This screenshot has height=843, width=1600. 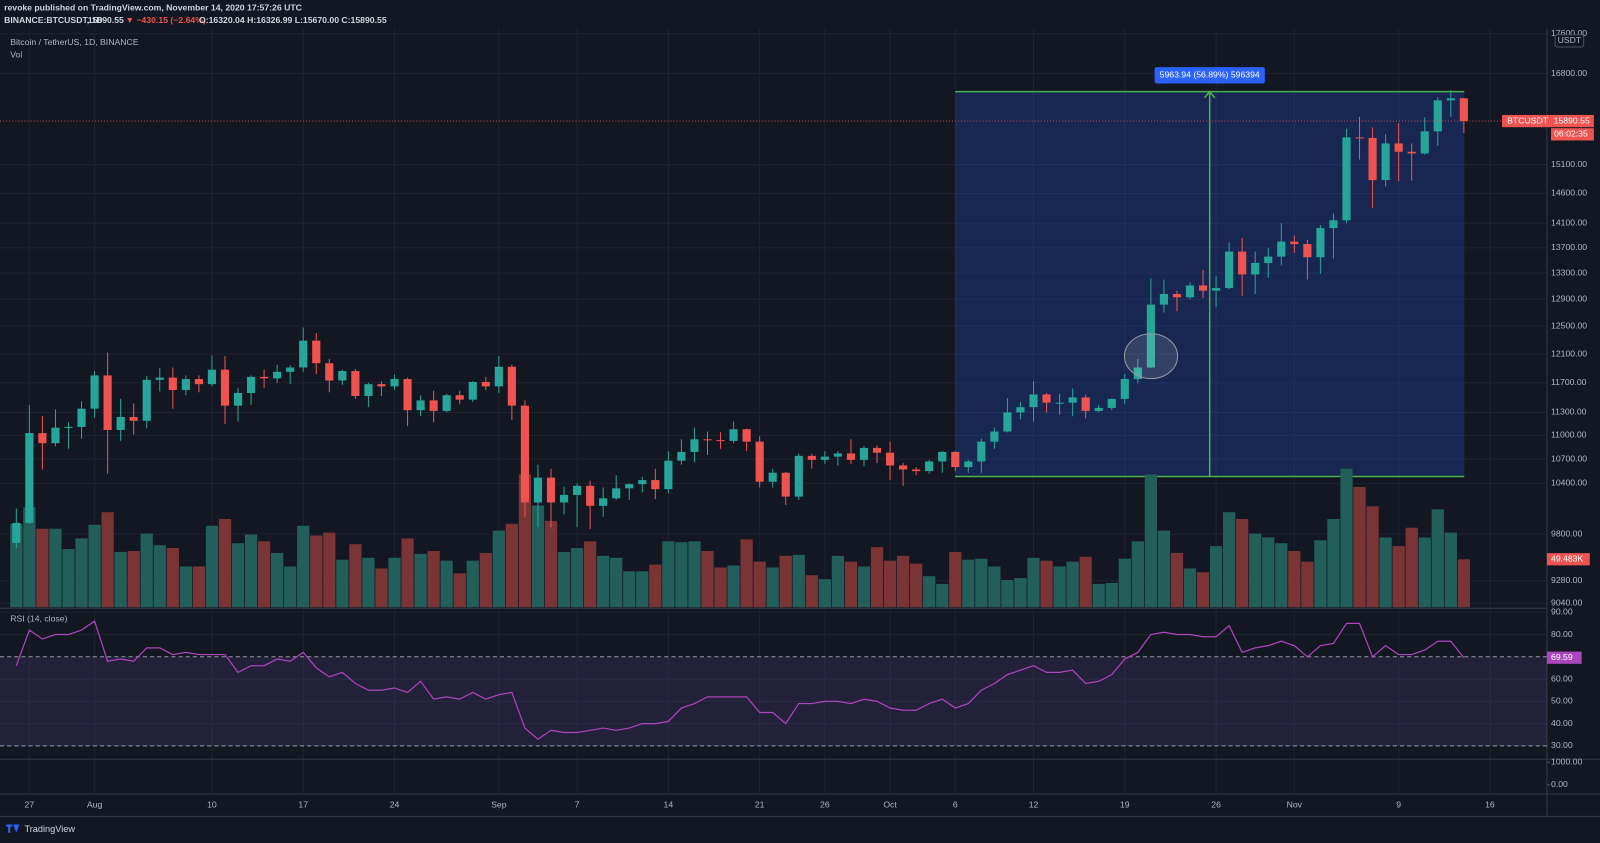 I want to click on rsi-title: RSI (14, close), so click(x=38, y=619).